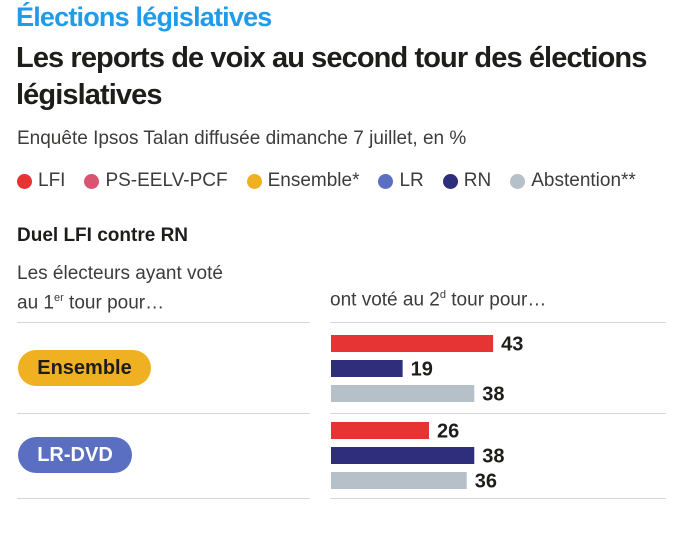  Describe the element at coordinates (380, 430) in the screenshot. I see `bar-lr-dvd-lfi` at that location.